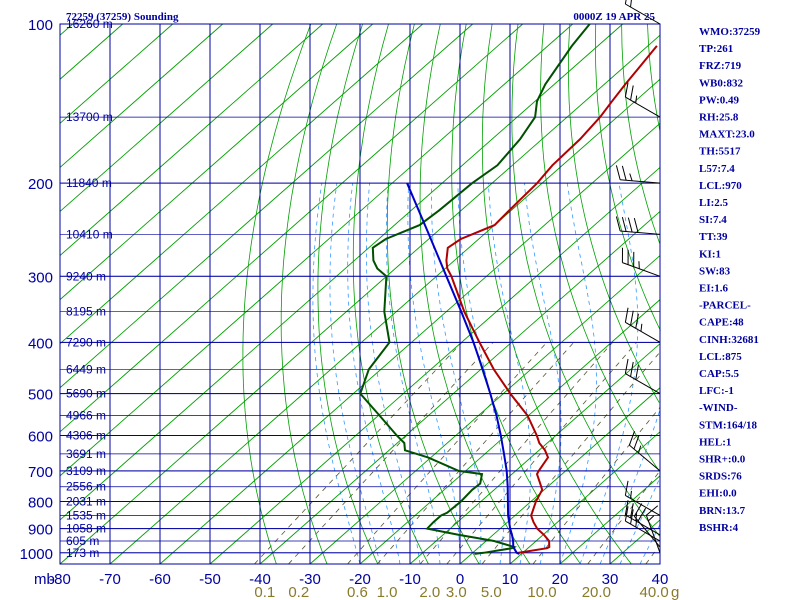 Image resolution: width=800 pixels, height=600 pixels. Describe the element at coordinates (86, 487) in the screenshot. I see `height-label: 2556 m` at that location.